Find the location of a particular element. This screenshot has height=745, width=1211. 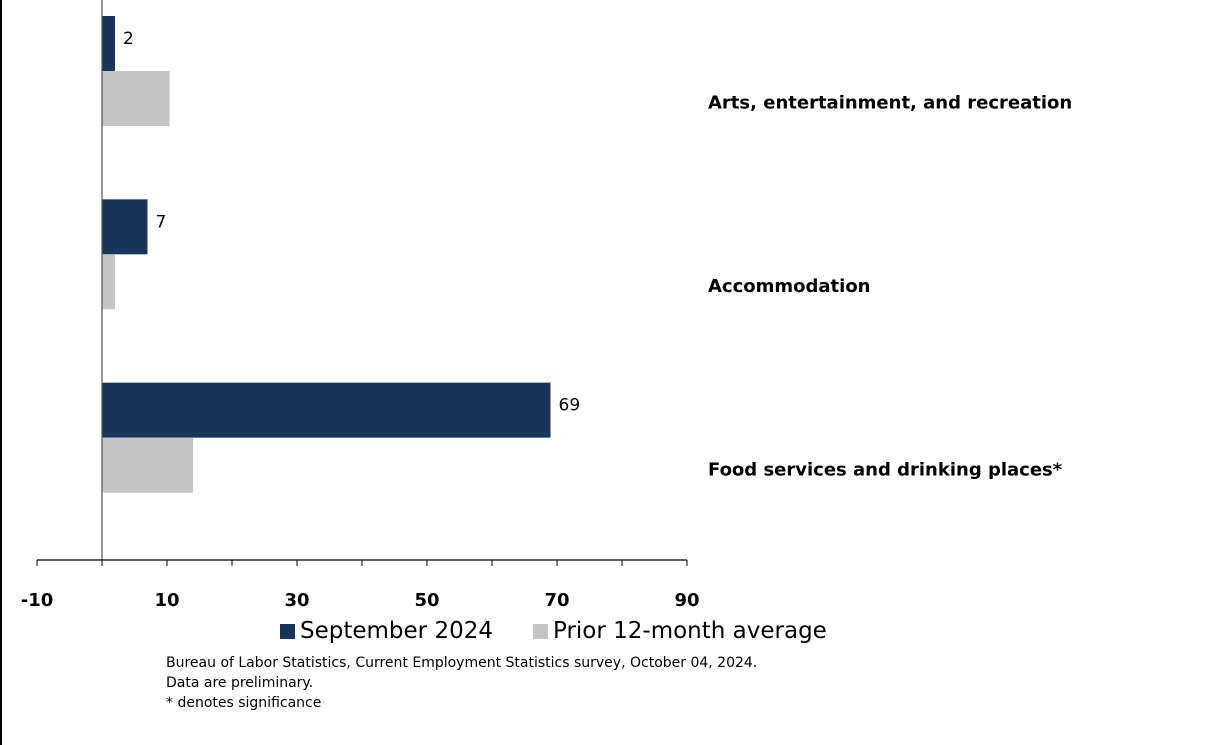

legend-item-september-2024: September 2024 is located at coordinates (386, 631).